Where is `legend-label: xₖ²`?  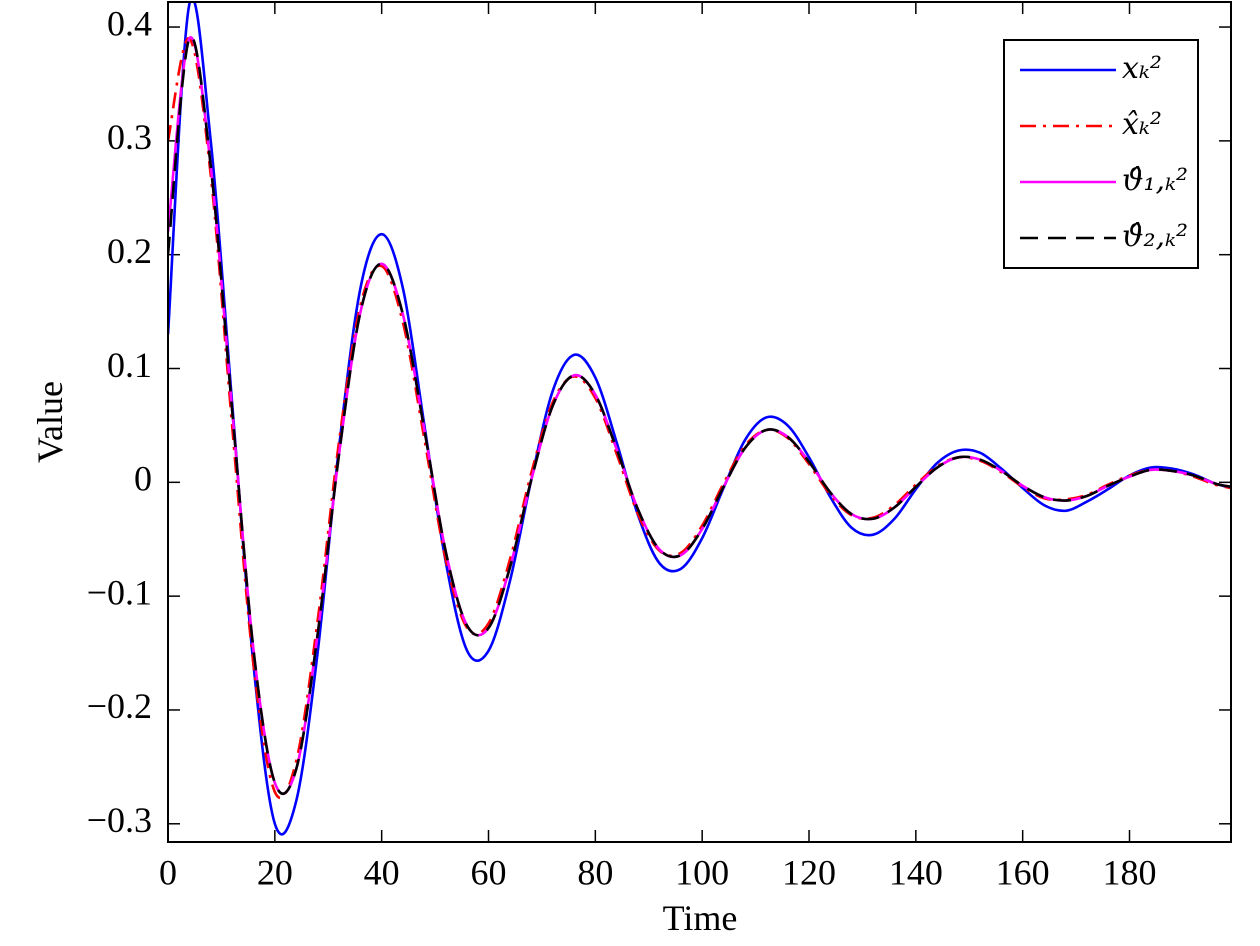
legend-label: xₖ² is located at coordinates (1142, 68).